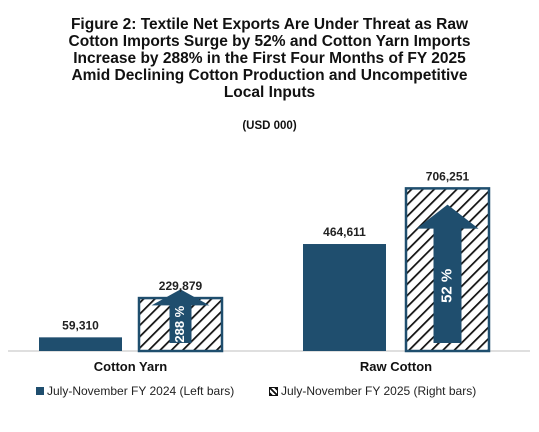 This screenshot has height=432, width=539. Describe the element at coordinates (448, 176) in the screenshot. I see `data-label: 706,251` at that location.